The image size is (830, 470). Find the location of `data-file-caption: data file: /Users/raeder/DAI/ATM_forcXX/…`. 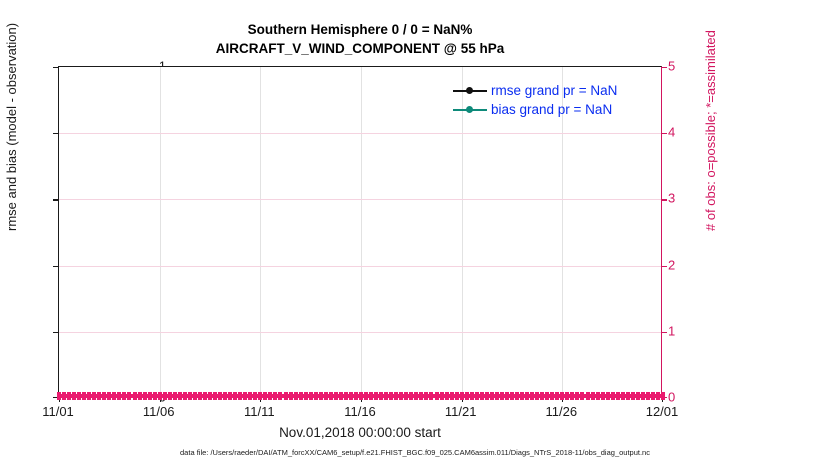

data-file-caption: data file: /Users/raeder/DAI/ATM_forcXX/… is located at coordinates (415, 452).